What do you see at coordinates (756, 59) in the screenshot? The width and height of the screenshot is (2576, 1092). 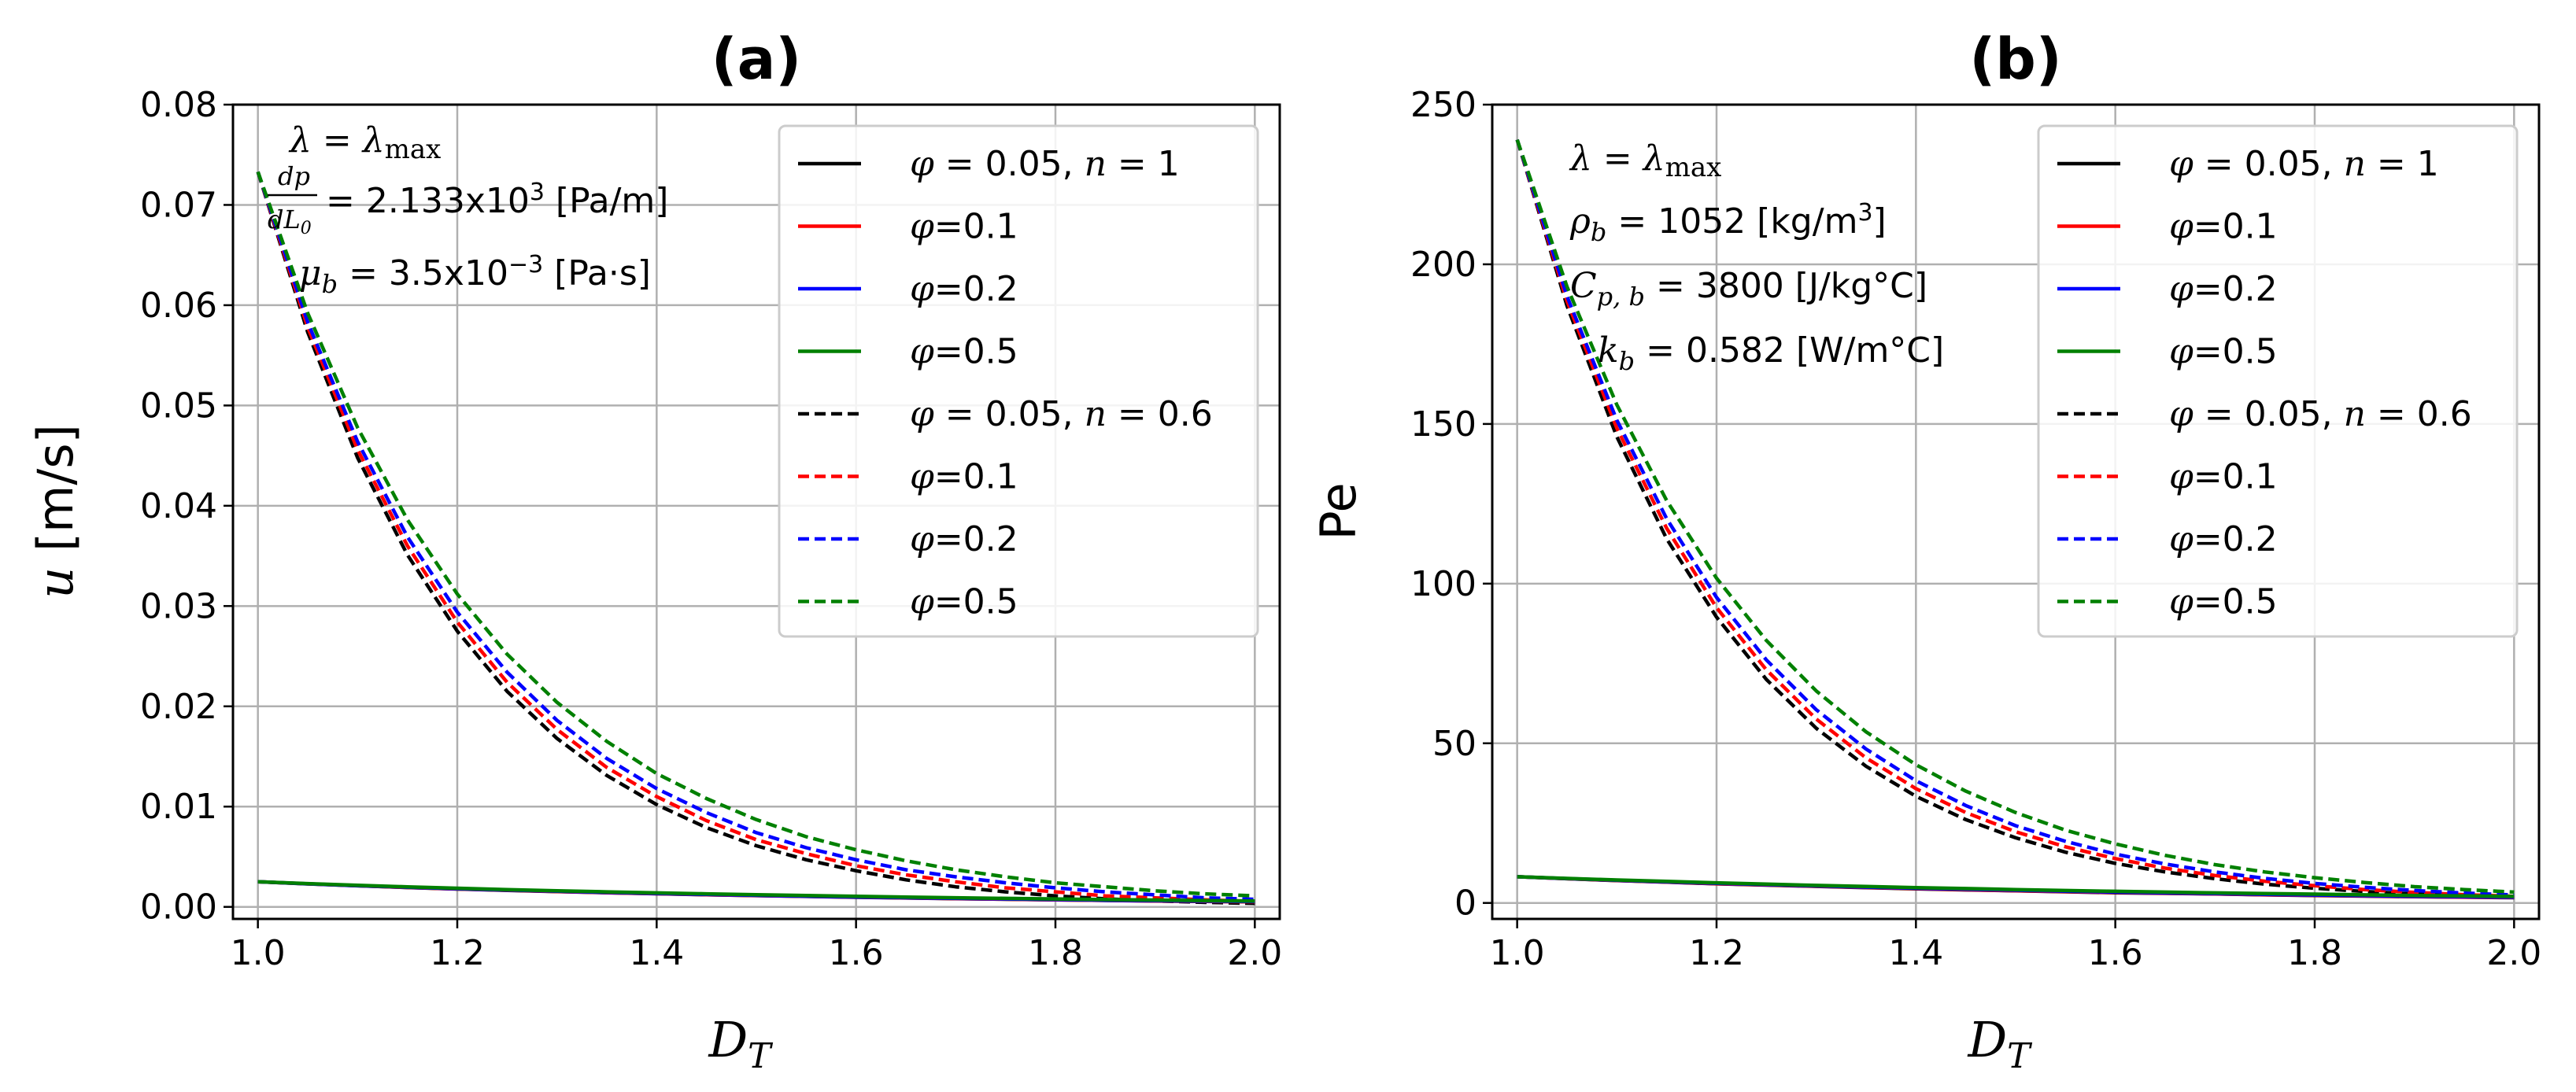 I see `panel-a-title: (a)` at bounding box center [756, 59].